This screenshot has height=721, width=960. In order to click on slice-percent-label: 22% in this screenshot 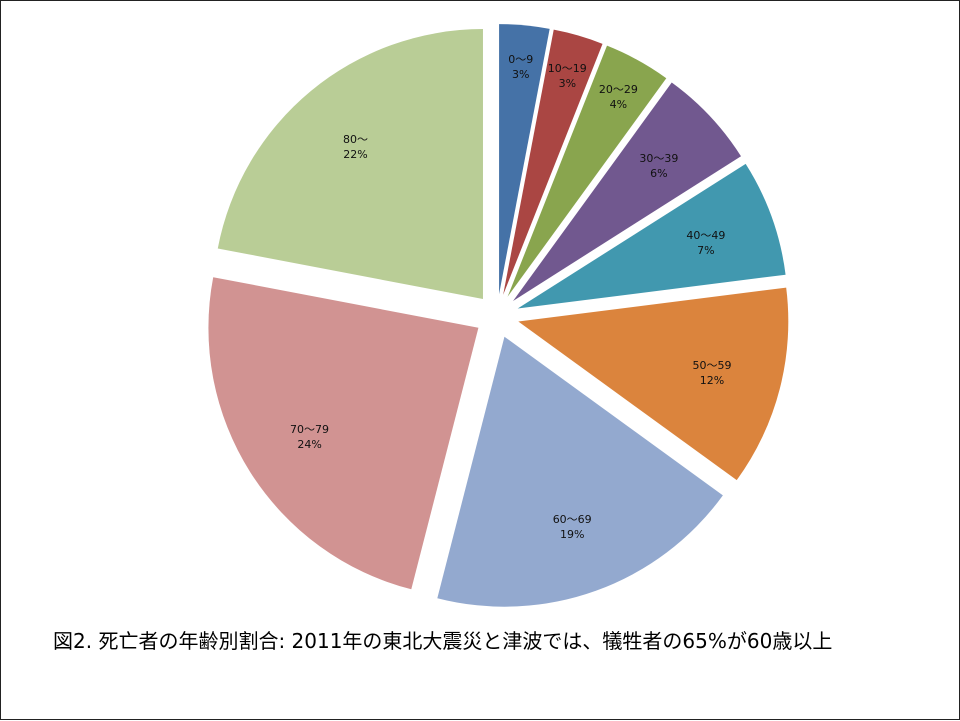, I will do `click(355, 154)`.